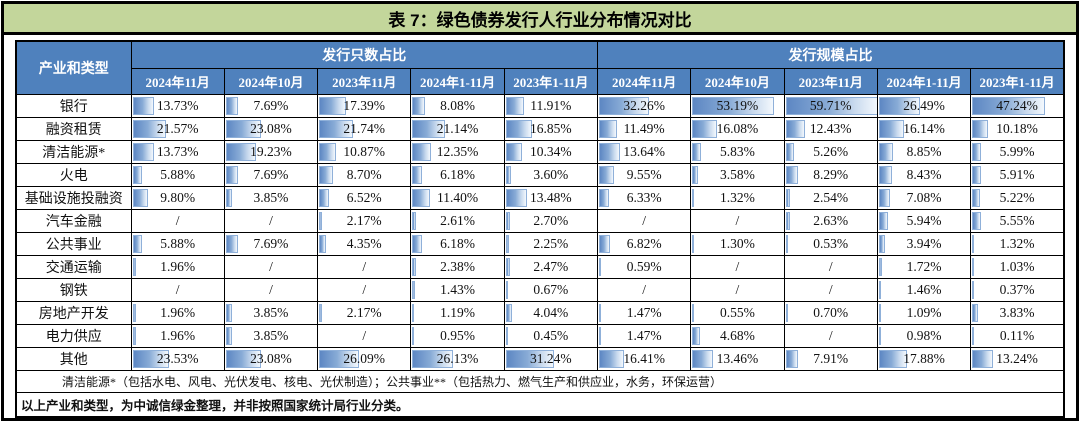 The height and width of the screenshot is (423, 1080). I want to click on table-title: 表 7：绿色债券发行人行业分布情况对比, so click(540, 20).